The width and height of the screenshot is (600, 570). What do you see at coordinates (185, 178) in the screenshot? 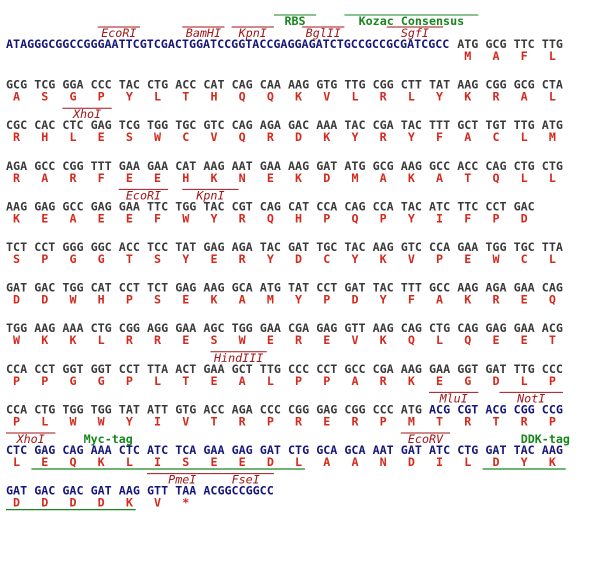
I see `amino-acid: H` at bounding box center [185, 178].